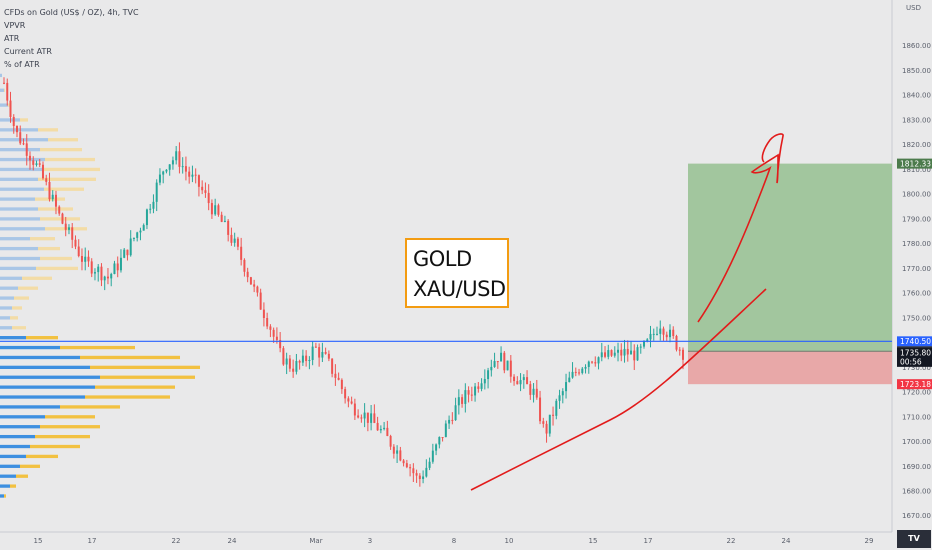 The height and width of the screenshot is (550, 932). Describe the element at coordinates (731, 541) in the screenshot. I see `x-tick-label: 22` at that location.